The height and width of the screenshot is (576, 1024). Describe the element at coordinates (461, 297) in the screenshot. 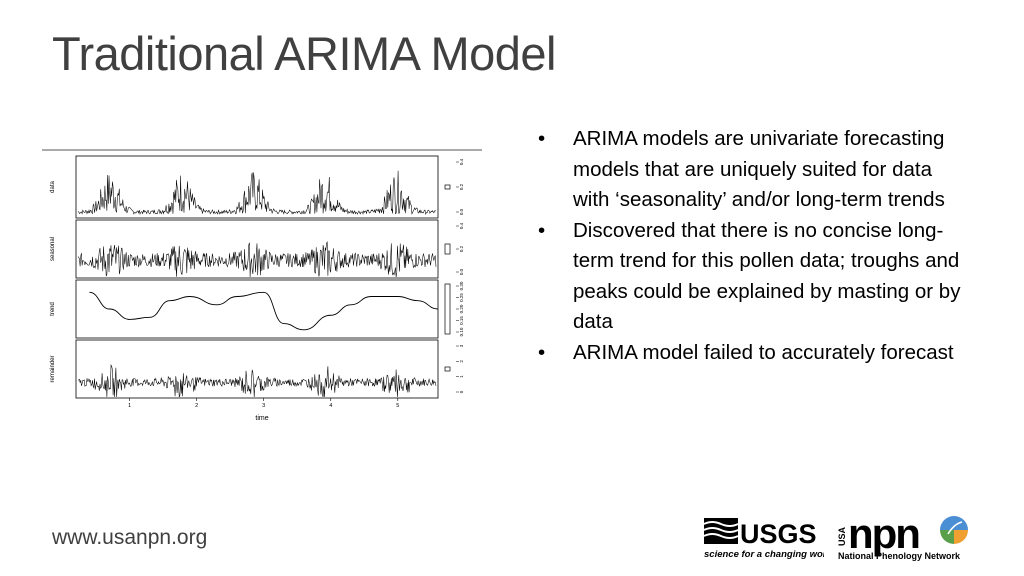

I see `y-tick-label: 0.25` at that location.